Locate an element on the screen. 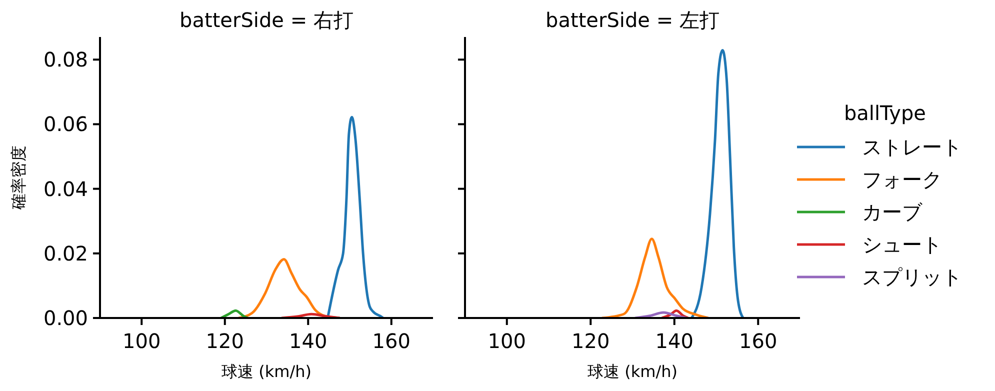 The width and height of the screenshot is (995, 391). legend-title: ballType is located at coordinates (885, 113).